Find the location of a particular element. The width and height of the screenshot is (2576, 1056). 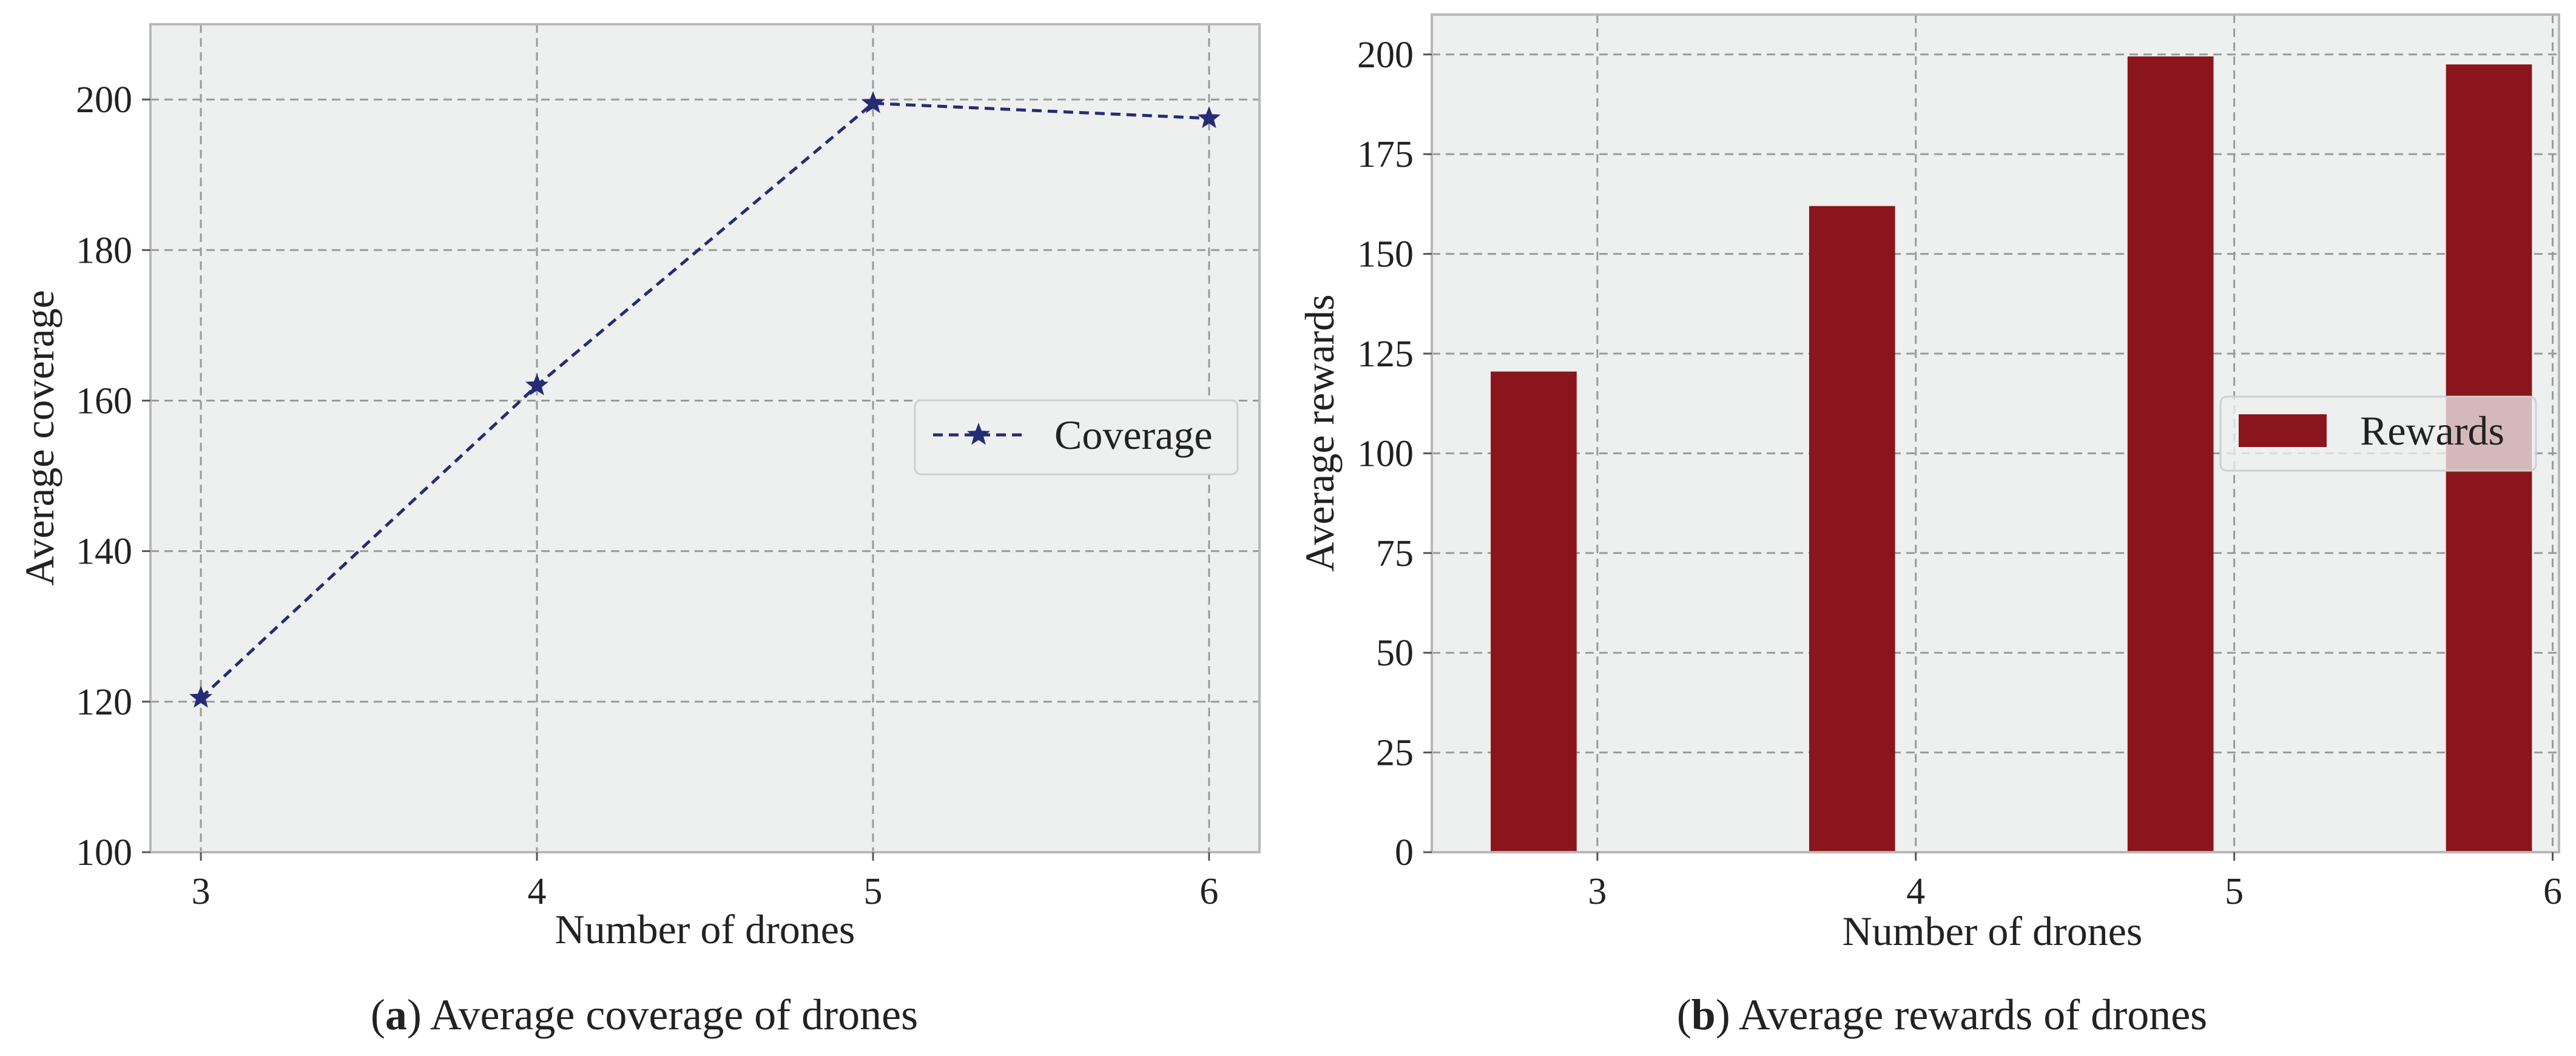

rewards-y-tick-label: 0 is located at coordinates (1405, 853).